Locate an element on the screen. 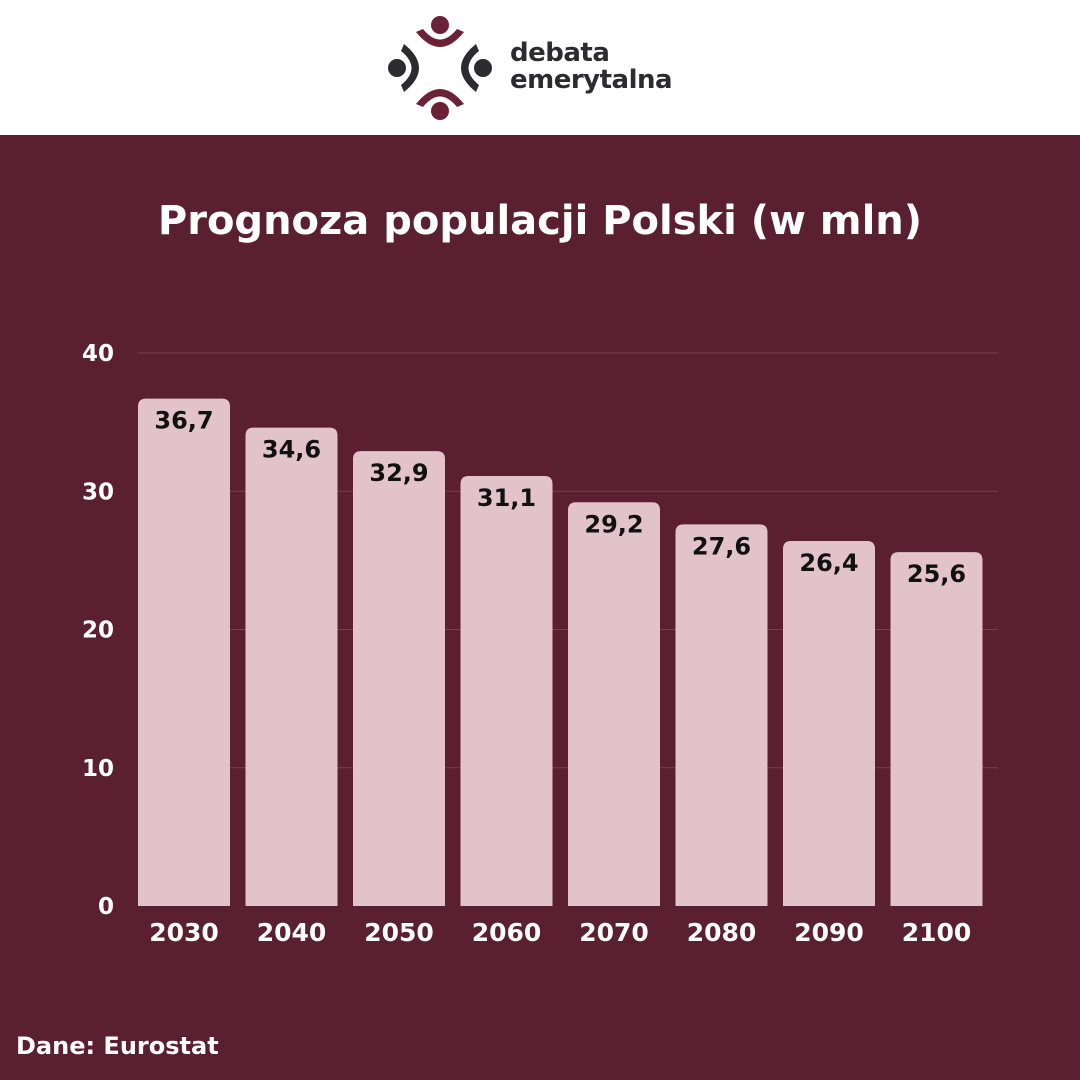  data-labels: 36,7 34,6 32,9 31,1 29,2 27,6 26,4 25,6 is located at coordinates (560, 497).